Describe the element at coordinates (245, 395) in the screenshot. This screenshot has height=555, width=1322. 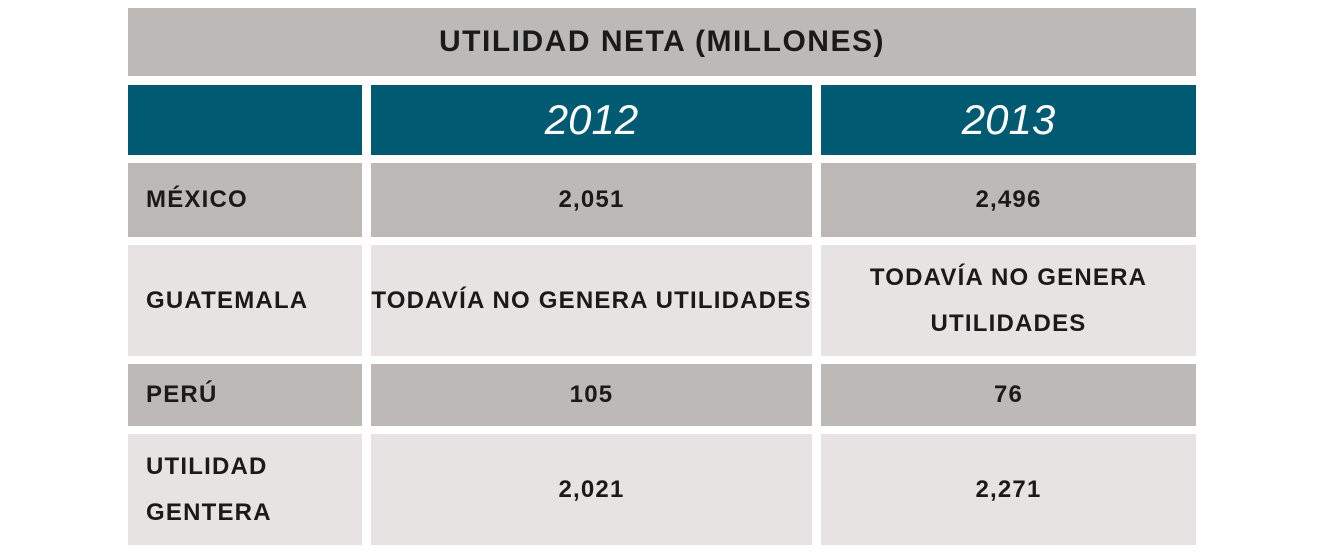
I see `row-label-peru: PERÚ` at that location.